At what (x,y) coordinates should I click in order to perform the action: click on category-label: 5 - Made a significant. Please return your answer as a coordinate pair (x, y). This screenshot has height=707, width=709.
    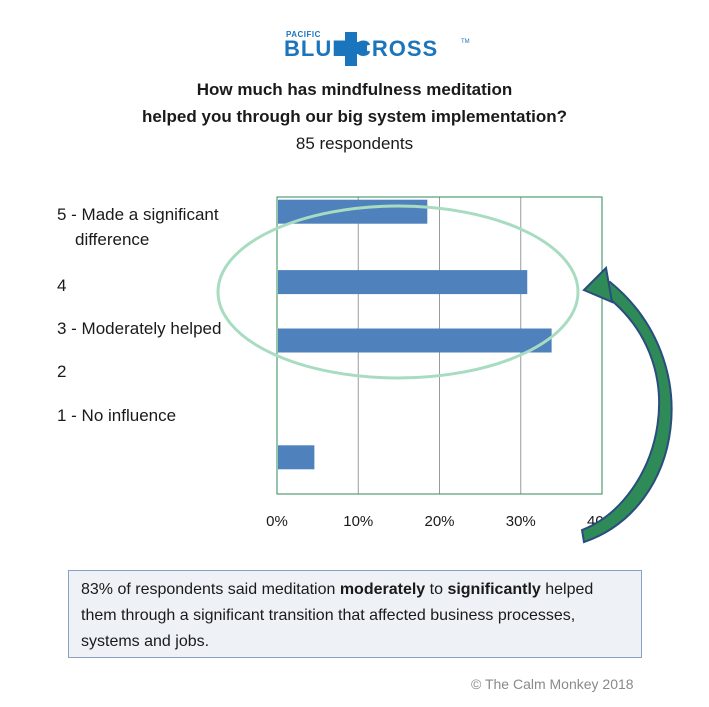
    Looking at the image, I should click on (138, 214).